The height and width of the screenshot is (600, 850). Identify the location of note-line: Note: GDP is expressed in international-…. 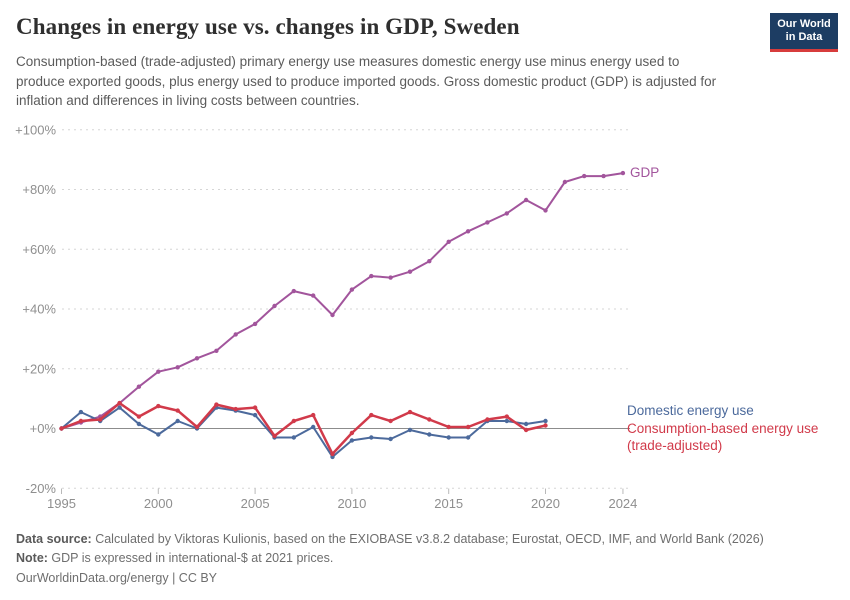
(426, 558).